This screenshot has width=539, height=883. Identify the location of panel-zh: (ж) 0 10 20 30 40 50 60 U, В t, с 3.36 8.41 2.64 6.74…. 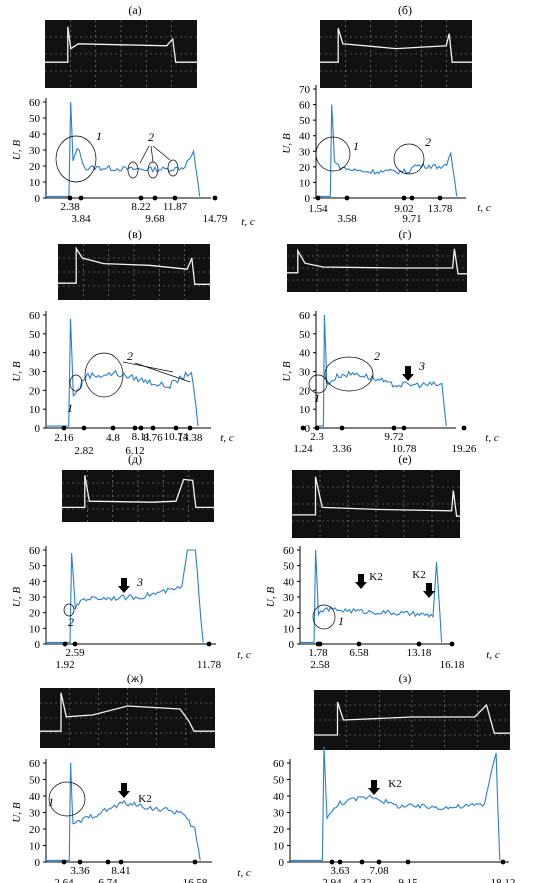
(131, 777).